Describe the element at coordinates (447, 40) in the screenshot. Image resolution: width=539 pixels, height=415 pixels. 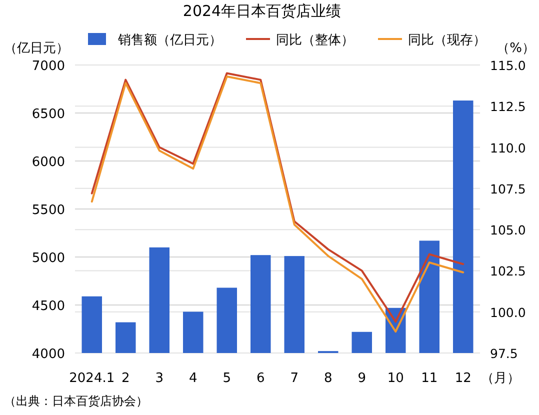
I see `legend-label: 同比（现存）` at that location.